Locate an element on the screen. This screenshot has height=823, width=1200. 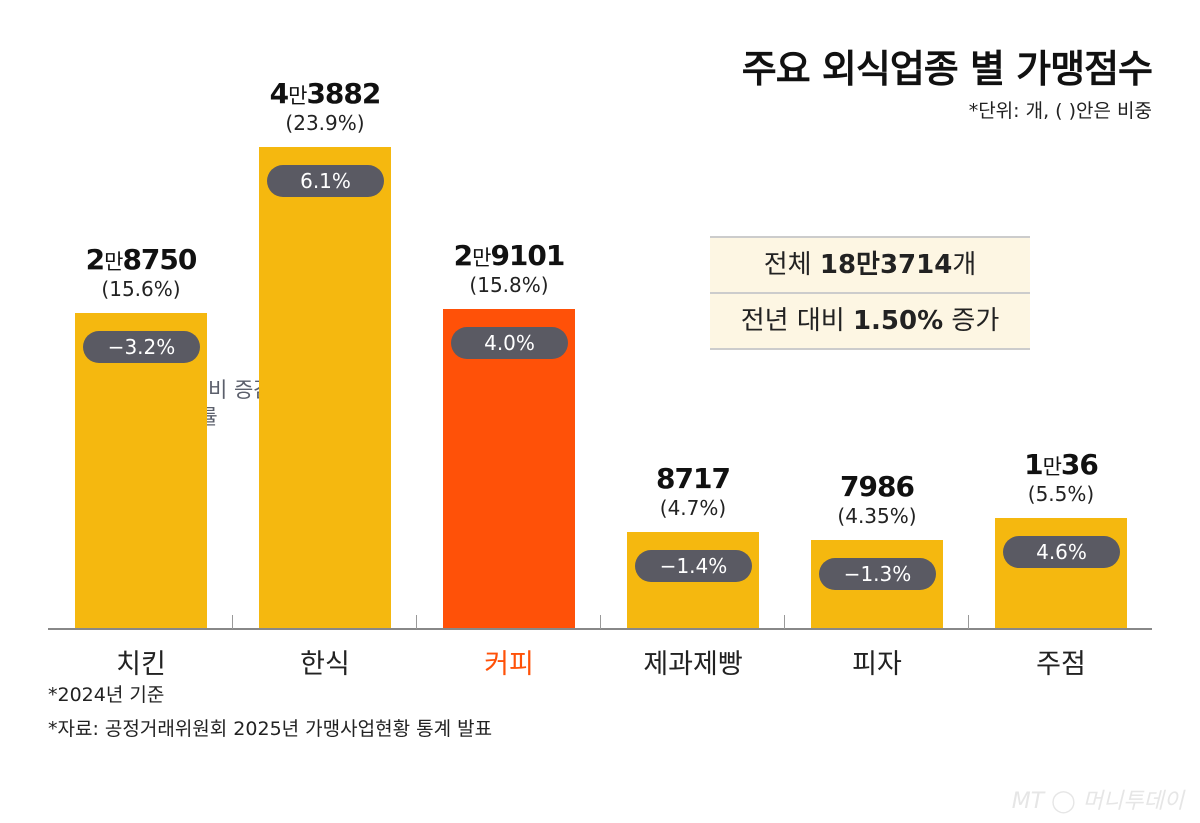
share-label: (15.6%) is located at coordinates (141, 288).